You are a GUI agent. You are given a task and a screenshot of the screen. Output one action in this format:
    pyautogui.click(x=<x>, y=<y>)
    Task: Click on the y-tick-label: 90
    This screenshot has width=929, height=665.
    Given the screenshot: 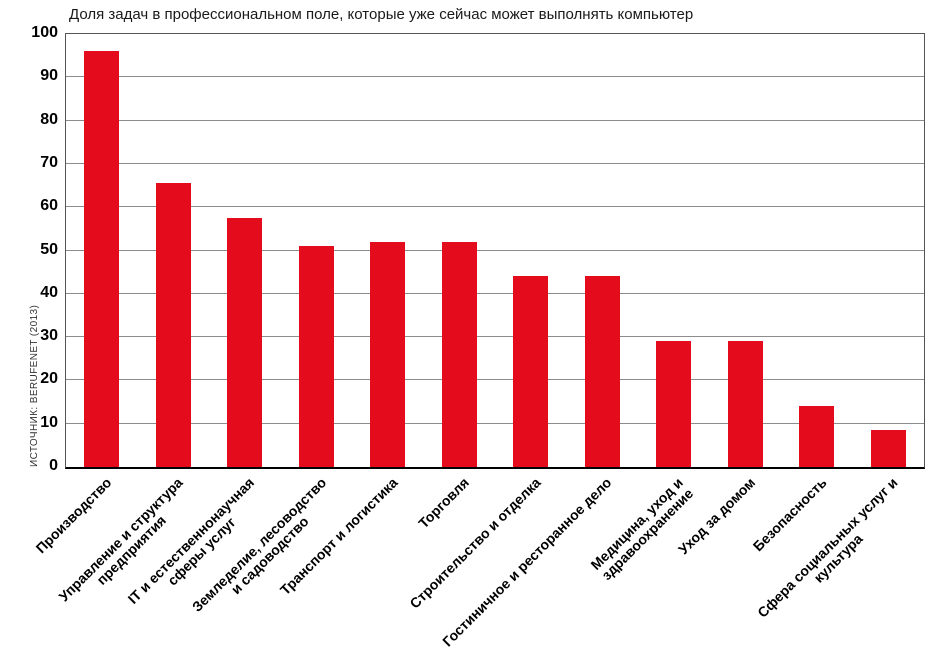 What is the action you would take?
    pyautogui.click(x=49, y=76)
    